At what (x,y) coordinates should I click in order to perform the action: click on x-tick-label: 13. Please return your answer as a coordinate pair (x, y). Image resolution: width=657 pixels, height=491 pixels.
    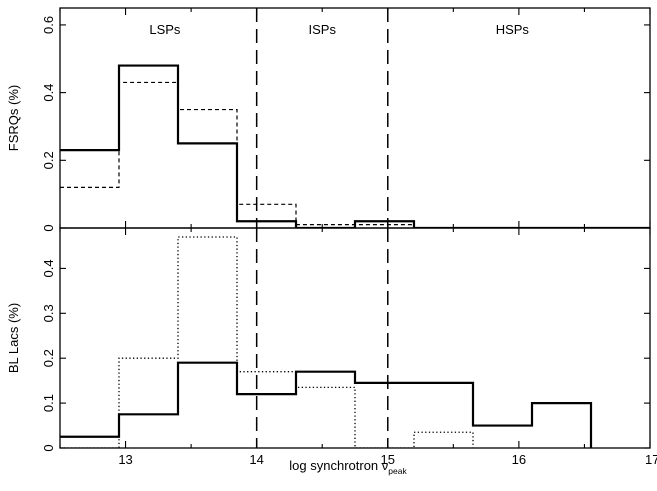
    Looking at the image, I should click on (125, 459).